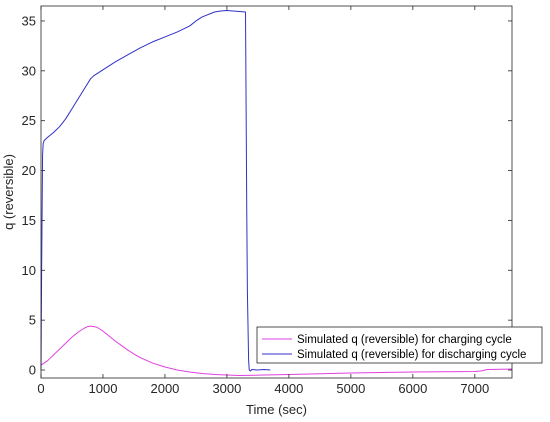 The width and height of the screenshot is (550, 422). What do you see at coordinates (226, 388) in the screenshot?
I see `x-tick-label: 3000` at bounding box center [226, 388].